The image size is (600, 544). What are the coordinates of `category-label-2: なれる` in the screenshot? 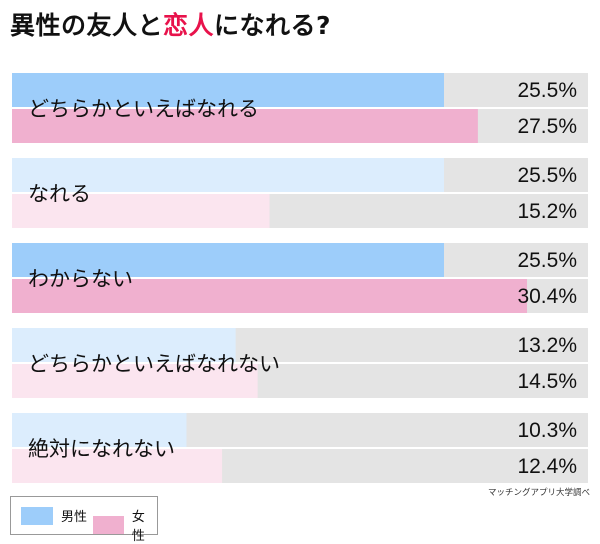 It's located at (59, 194).